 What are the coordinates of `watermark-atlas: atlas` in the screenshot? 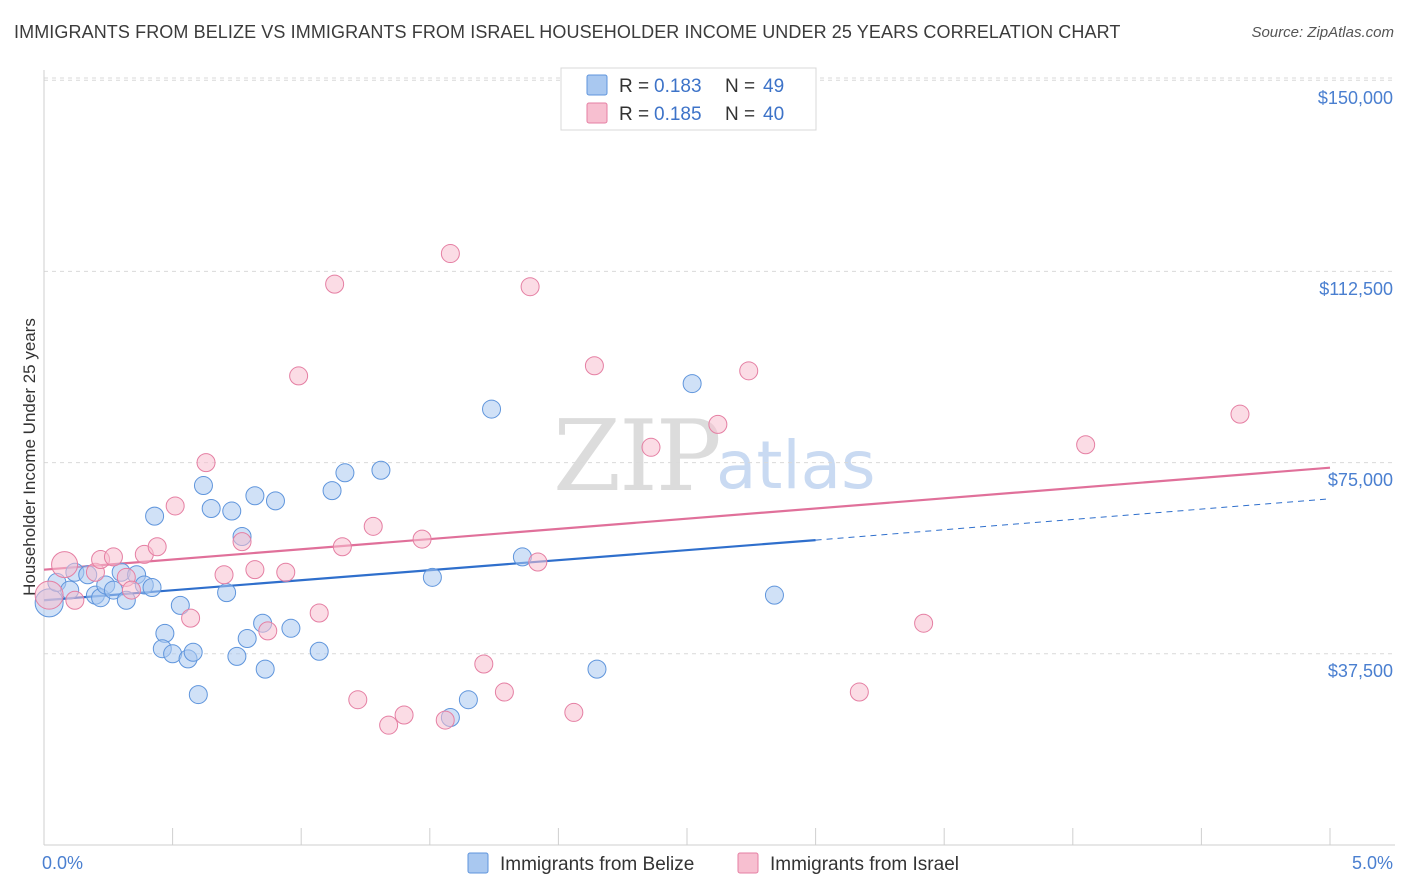 It's located at (796, 465).